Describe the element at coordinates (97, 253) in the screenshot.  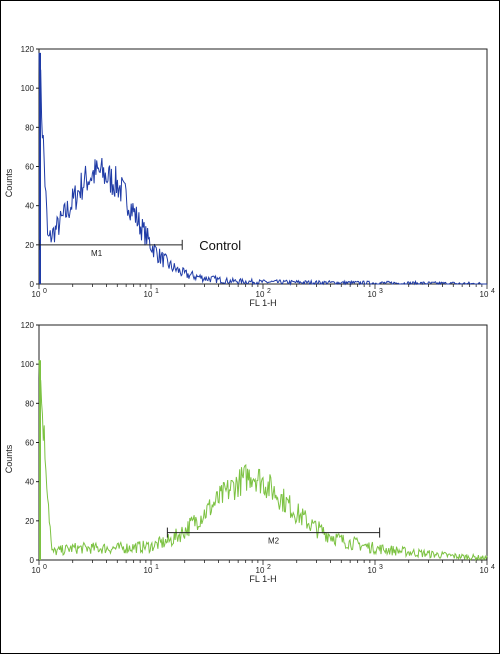
I see `gate-marker-label: M1` at that location.